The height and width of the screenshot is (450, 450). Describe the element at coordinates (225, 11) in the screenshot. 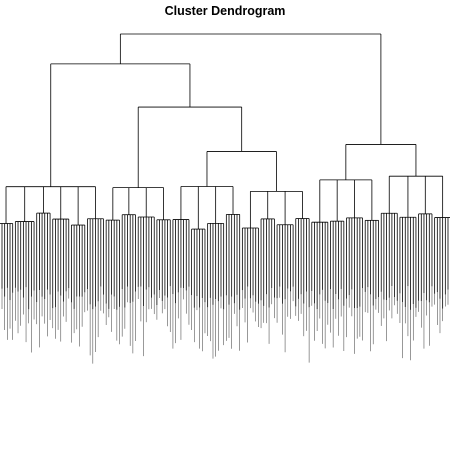

I see `chart-title: Cluster Dendrogram` at that location.